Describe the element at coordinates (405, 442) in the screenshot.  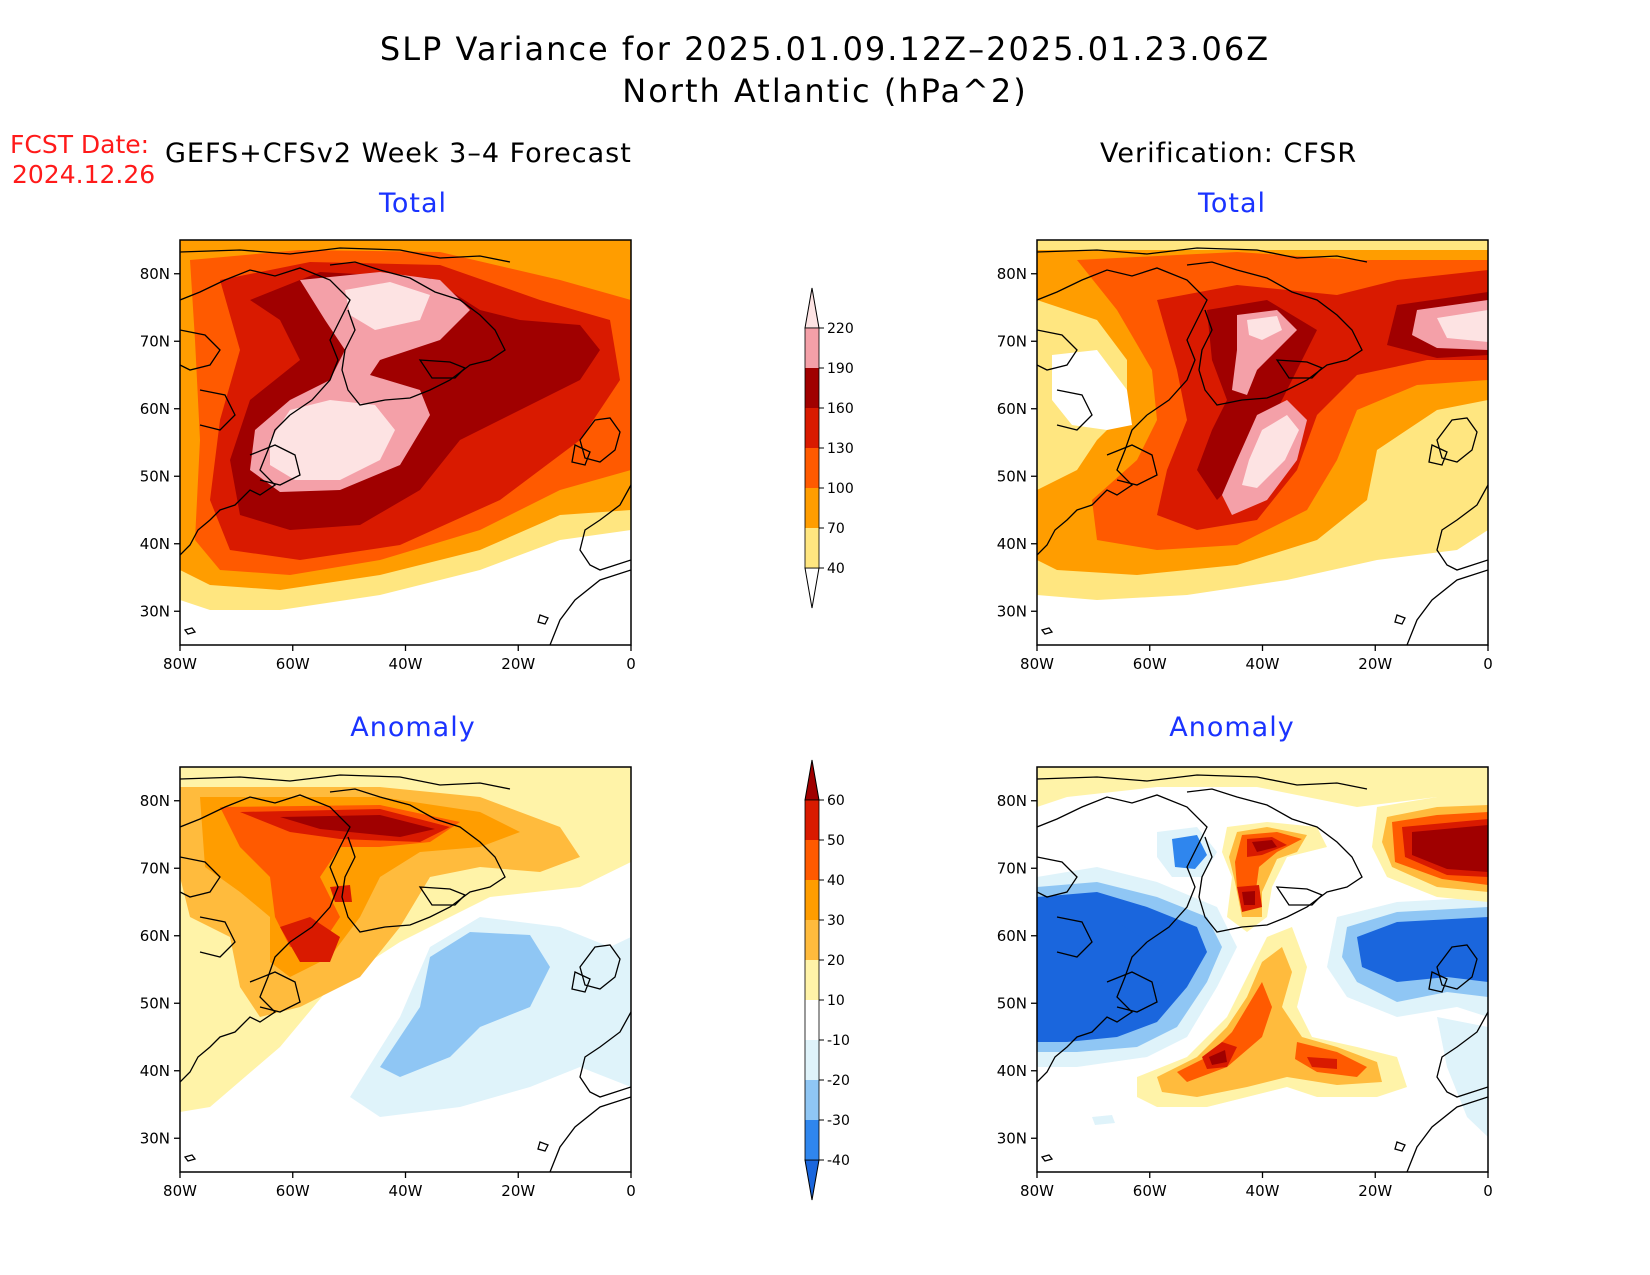
I see `forecast-total-map` at that location.